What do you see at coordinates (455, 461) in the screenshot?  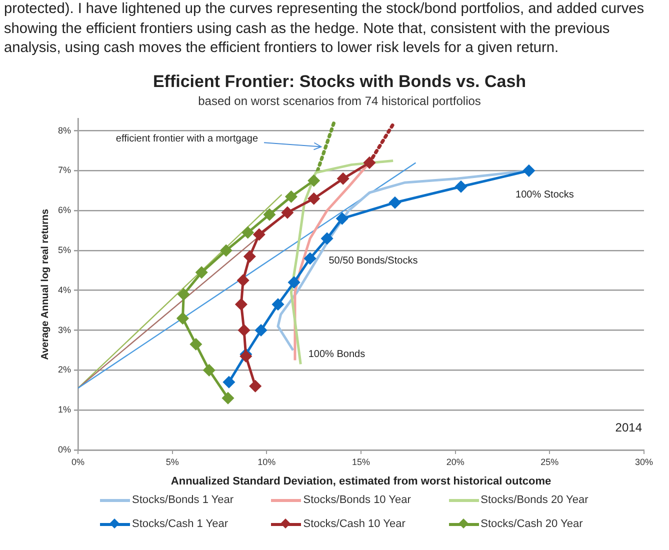 I see `x-tick-label: 20%` at bounding box center [455, 461].